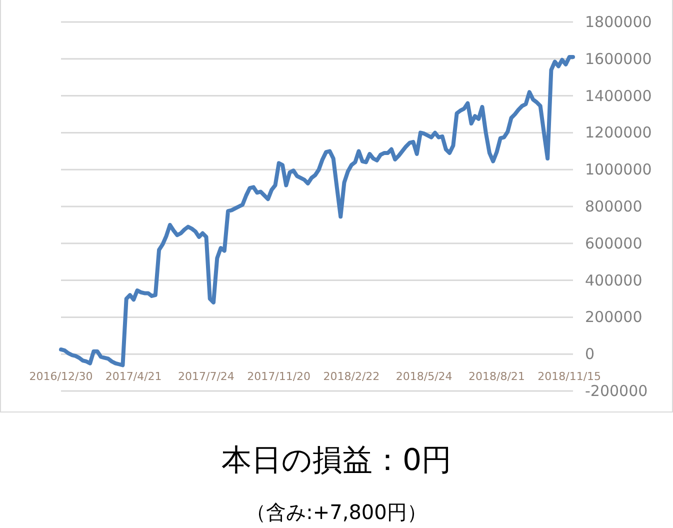  What do you see at coordinates (618, 59) in the screenshot?
I see `y-tick-label: 1600000` at bounding box center [618, 59].